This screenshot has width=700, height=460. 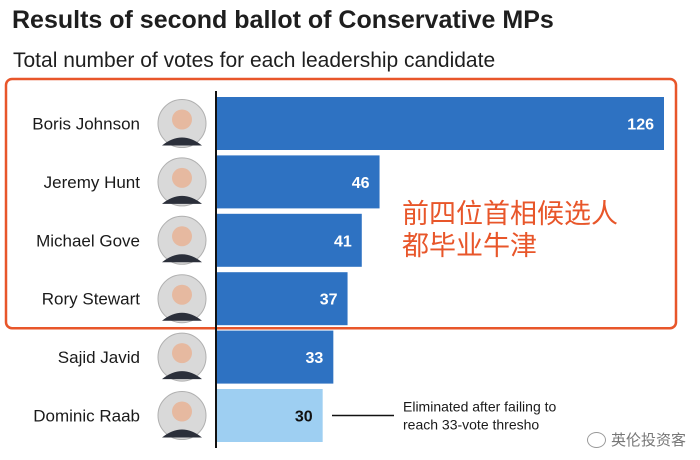 I want to click on overlay-caption: 前四位首相候选人, so click(x=510, y=214).